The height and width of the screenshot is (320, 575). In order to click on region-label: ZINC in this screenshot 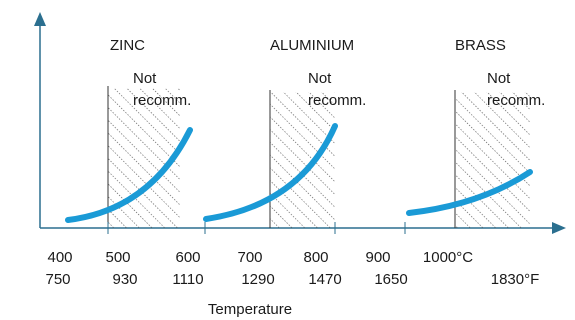, I will do `click(127, 45)`.